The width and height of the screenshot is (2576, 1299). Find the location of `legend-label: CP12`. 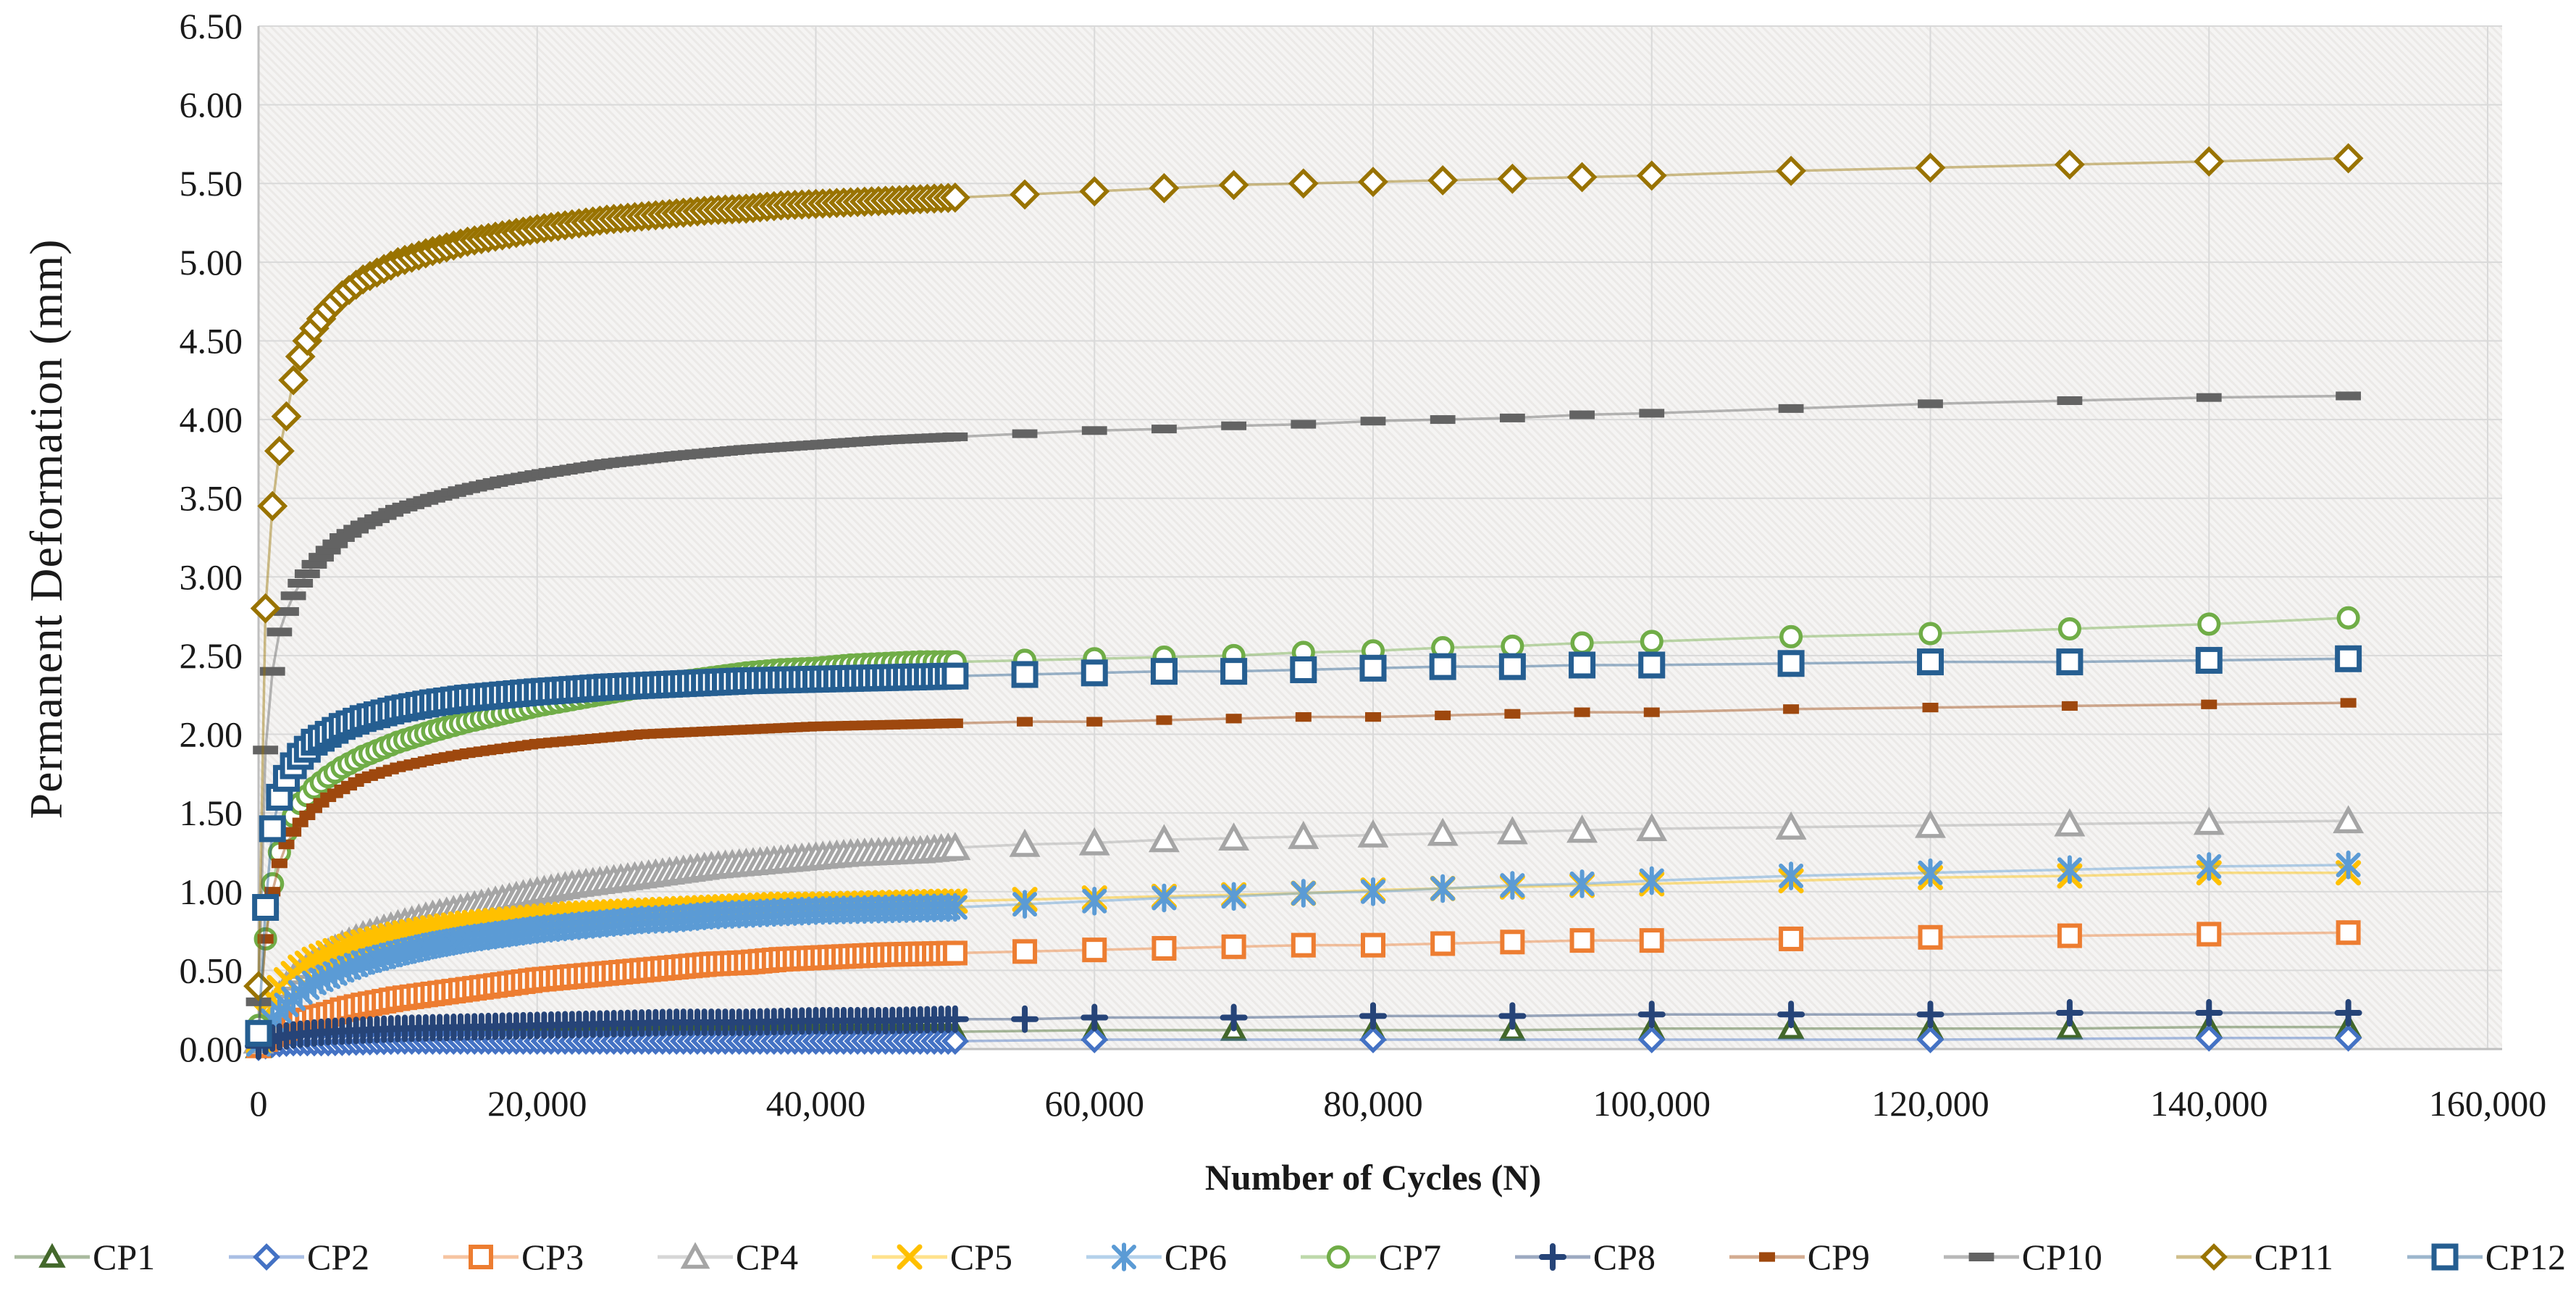

legend-label: CP12 is located at coordinates (2525, 1257).